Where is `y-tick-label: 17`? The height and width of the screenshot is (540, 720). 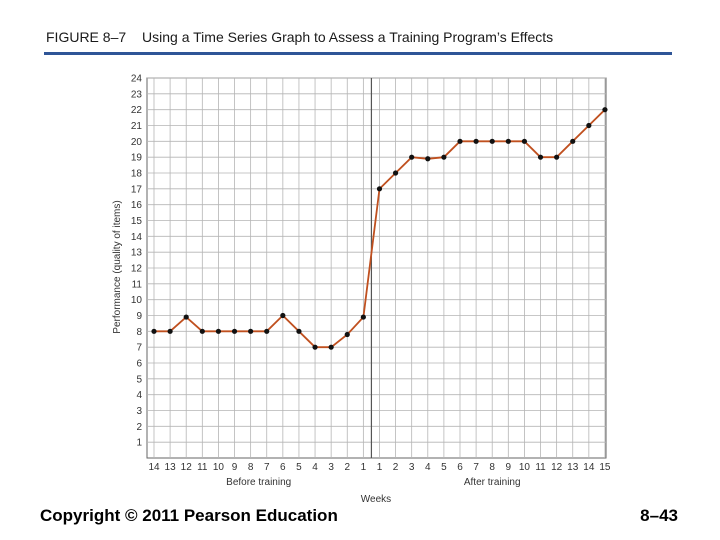
y-tick-label: 17 is located at coordinates (137, 189).